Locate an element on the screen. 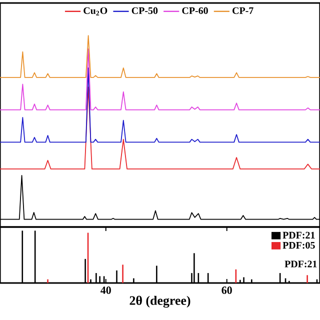 Image resolution: width=320 pixels, height=320 pixels. legend-label: Cu$_{2}$O is located at coordinates (96, 11).